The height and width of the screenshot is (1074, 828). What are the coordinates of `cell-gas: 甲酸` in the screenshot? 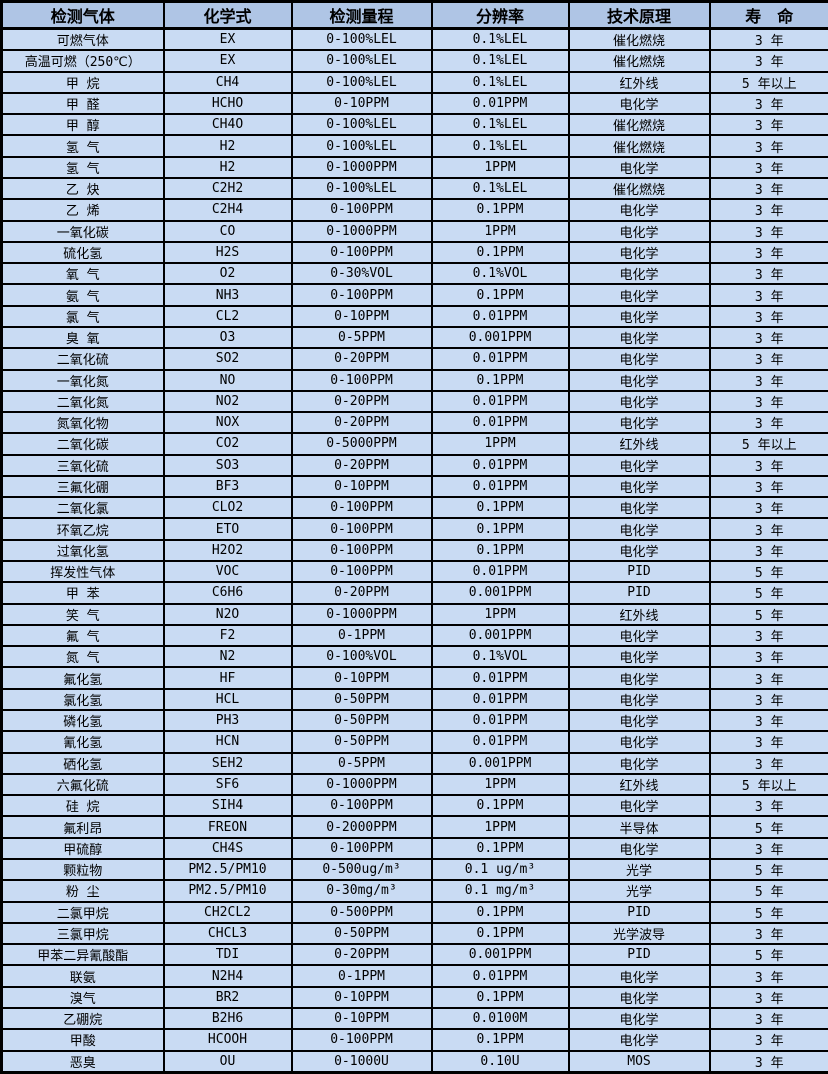 It's located at (82, 1040).